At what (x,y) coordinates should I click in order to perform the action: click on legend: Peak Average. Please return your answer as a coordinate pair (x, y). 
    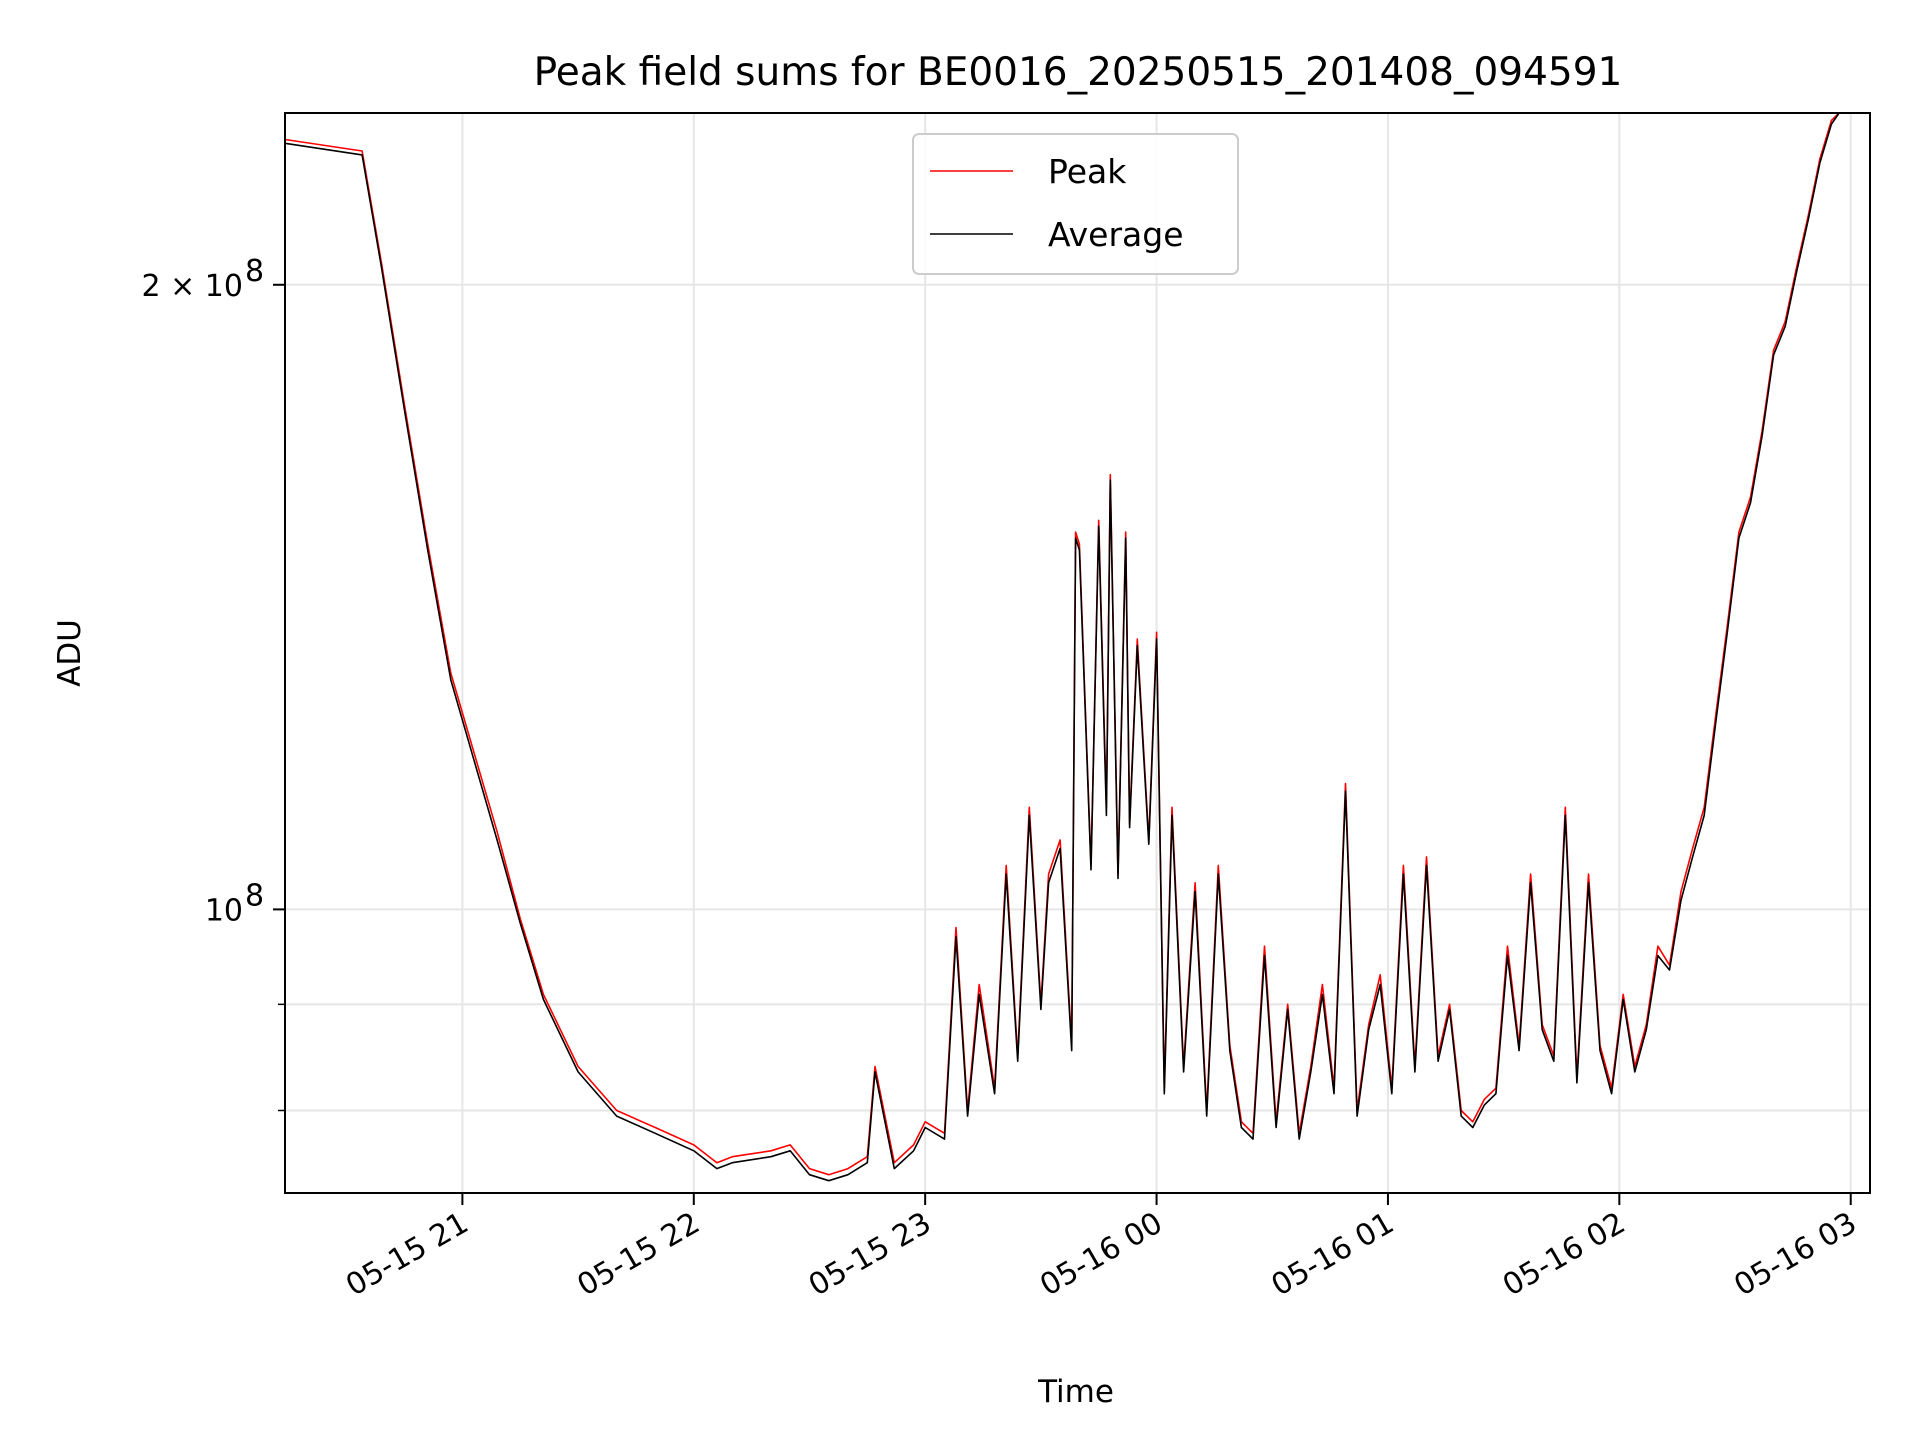
    Looking at the image, I should click on (1075, 204).